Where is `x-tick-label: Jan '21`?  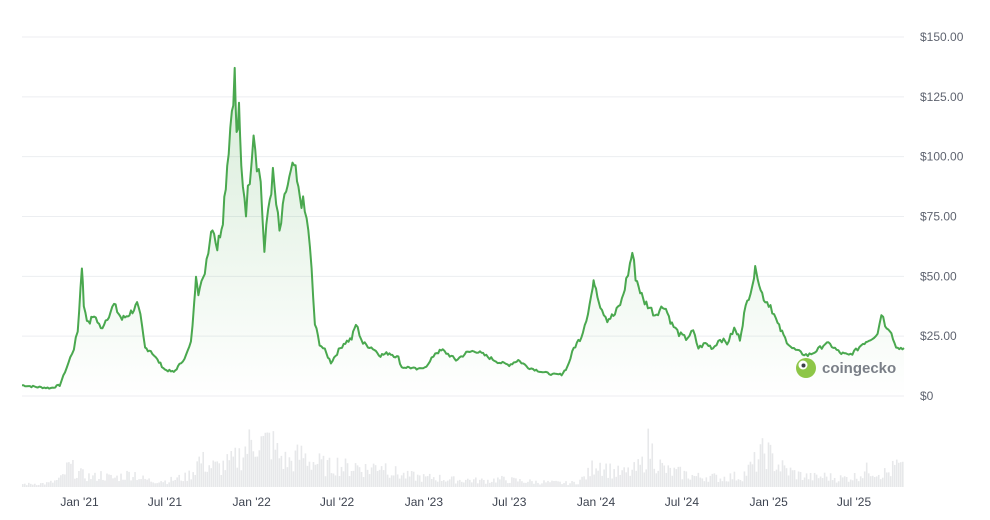
x-tick-label: Jan '21 is located at coordinates (79, 502).